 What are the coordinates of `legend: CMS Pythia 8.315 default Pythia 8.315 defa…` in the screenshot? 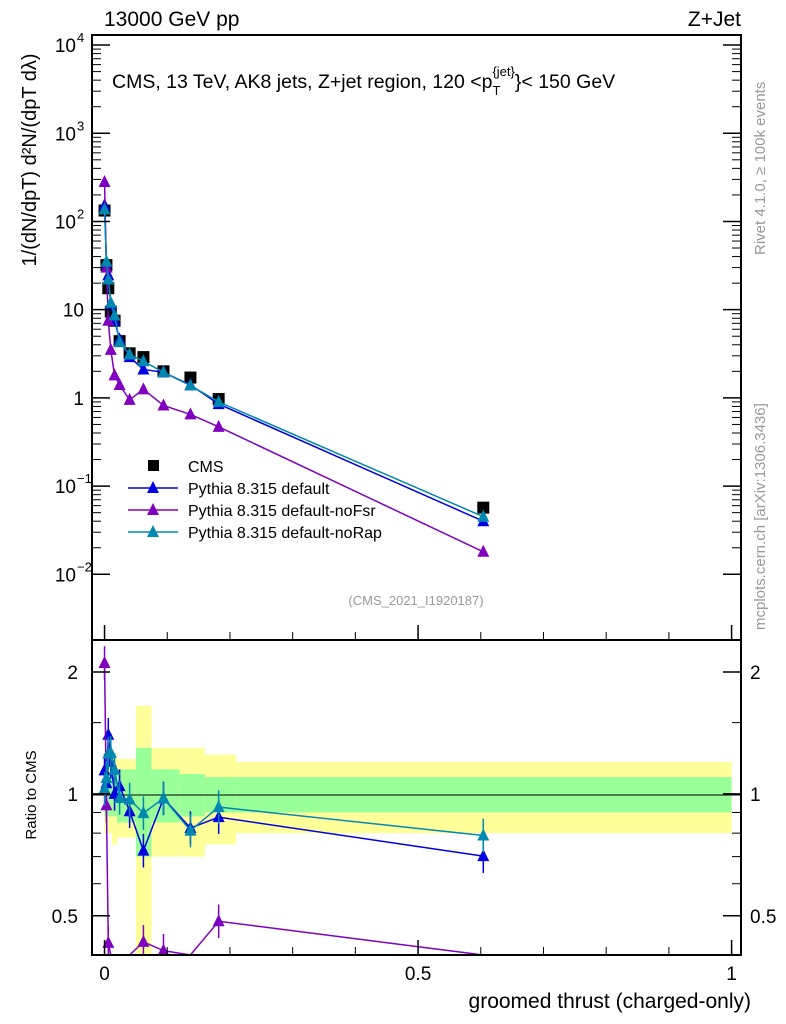 It's located at (255, 500).